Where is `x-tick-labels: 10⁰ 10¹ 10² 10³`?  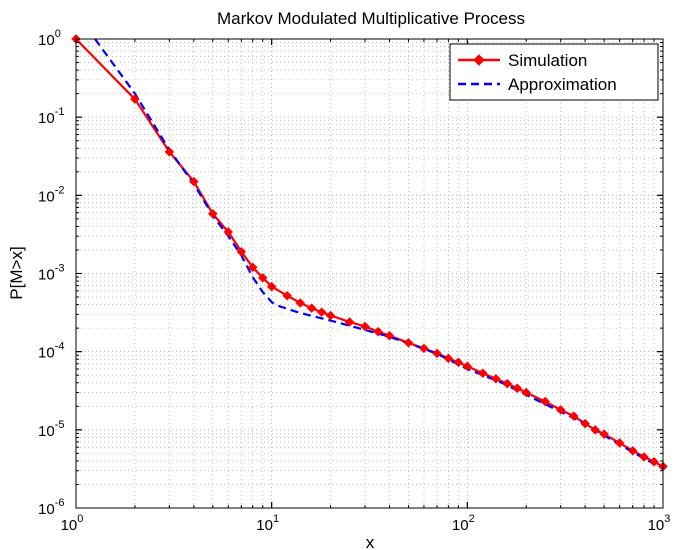 x-tick-labels: 10⁰ 10¹ 10² 10³ is located at coordinates (366, 523).